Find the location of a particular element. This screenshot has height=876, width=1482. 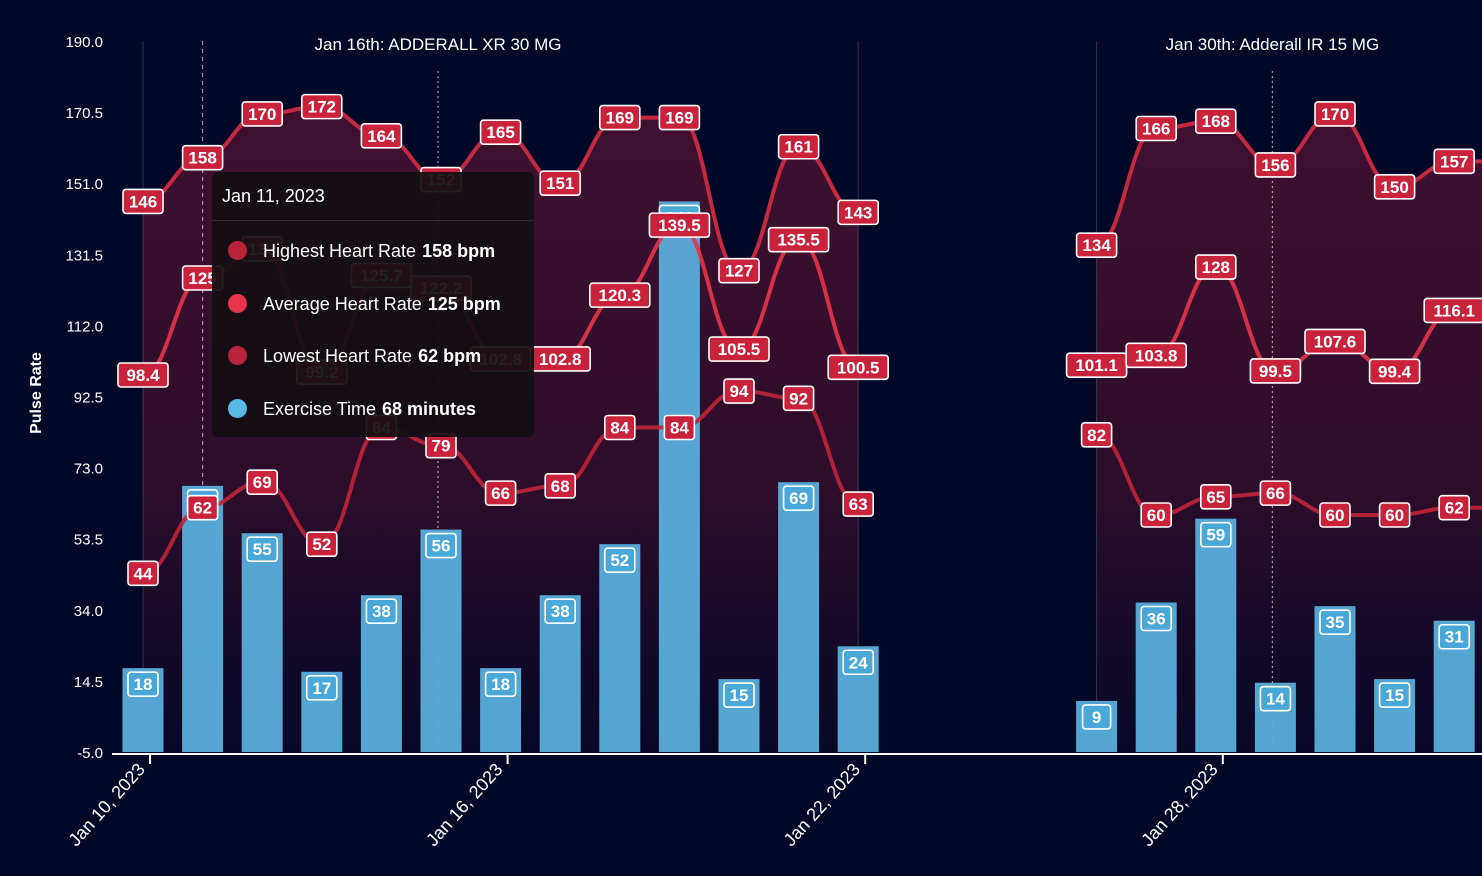

data-label-highest-heart-rate: 158 is located at coordinates (202, 157).